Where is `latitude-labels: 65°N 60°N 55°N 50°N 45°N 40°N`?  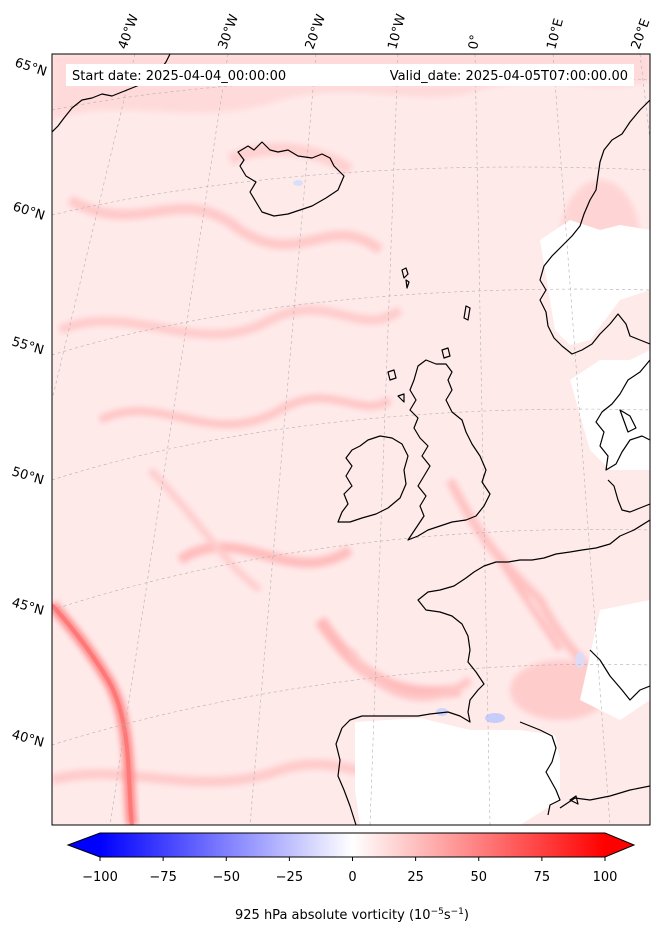 latitude-labels: 65°N 60°N 55°N 50°N 45°N 40°N is located at coordinates (29, 403).